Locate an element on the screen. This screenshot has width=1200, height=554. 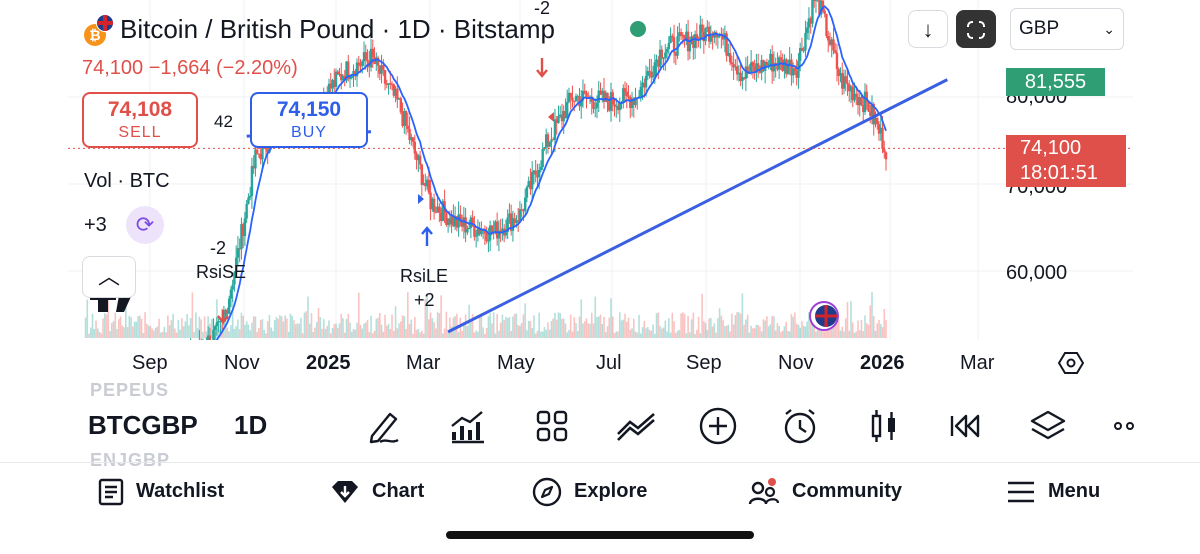
fullscreen-icon is located at coordinates (976, 29).